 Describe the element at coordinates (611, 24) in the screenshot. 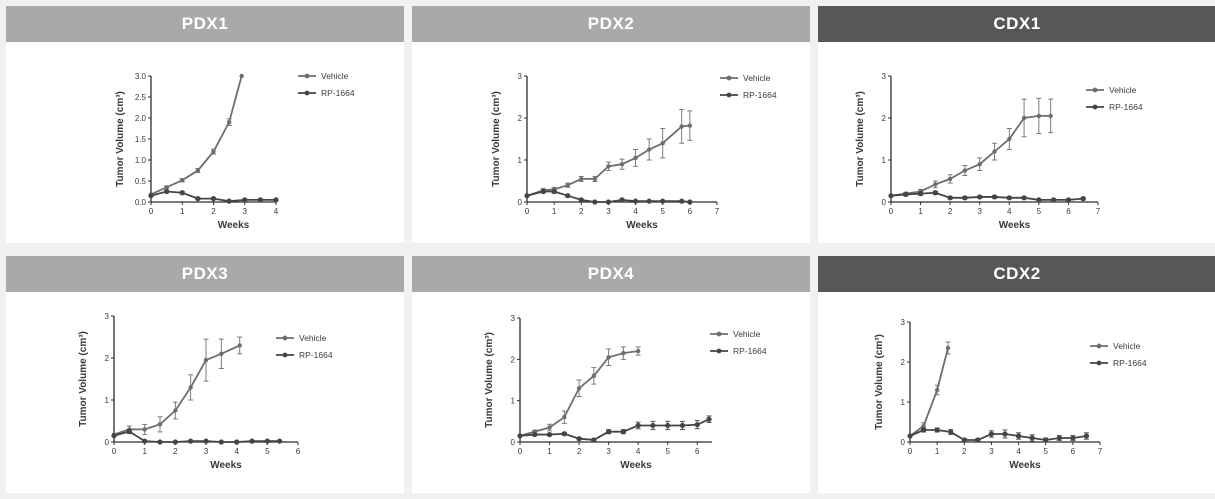

I see `panel-title: PDX2` at that location.